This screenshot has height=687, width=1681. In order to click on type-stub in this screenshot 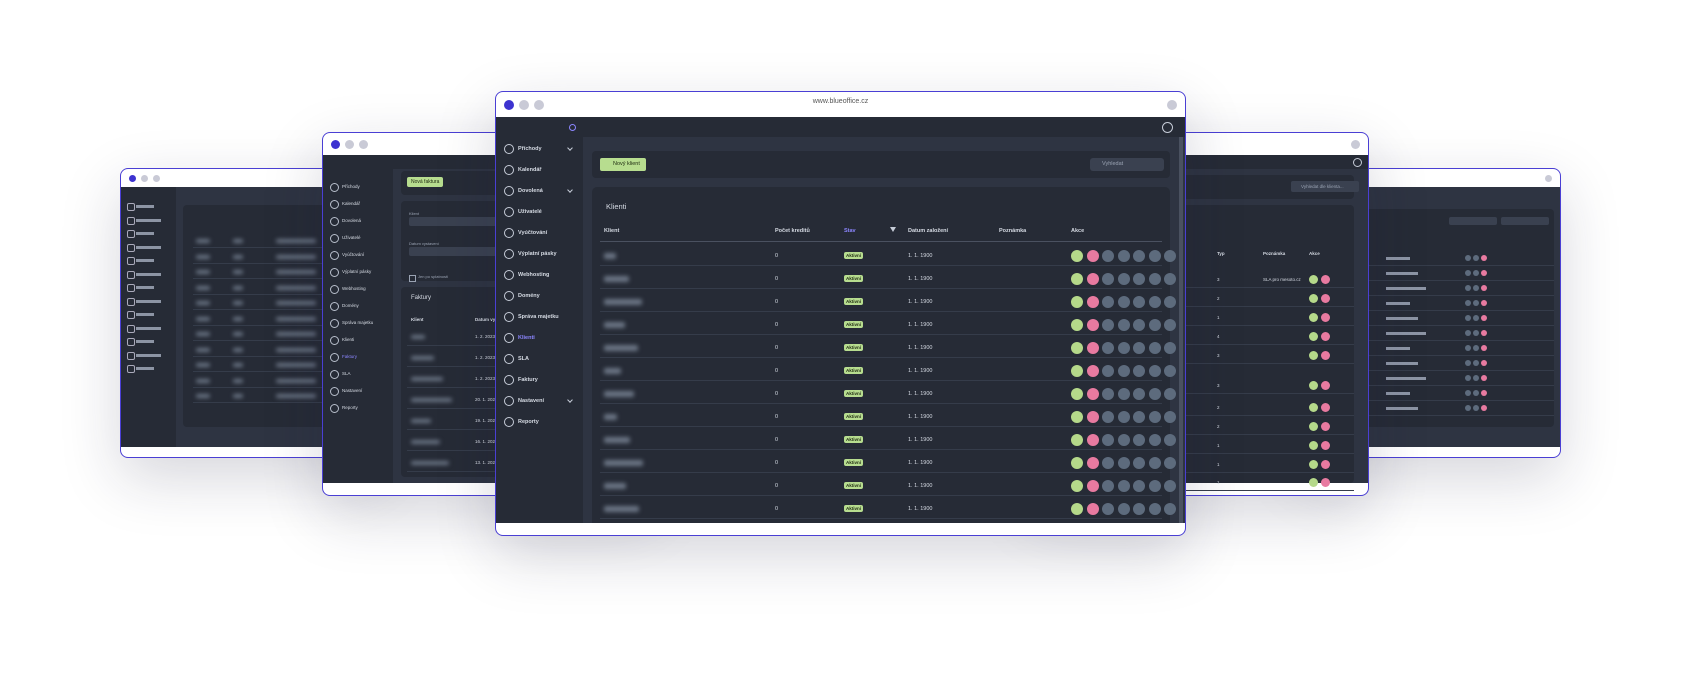, I will do `click(1398, 348)`.